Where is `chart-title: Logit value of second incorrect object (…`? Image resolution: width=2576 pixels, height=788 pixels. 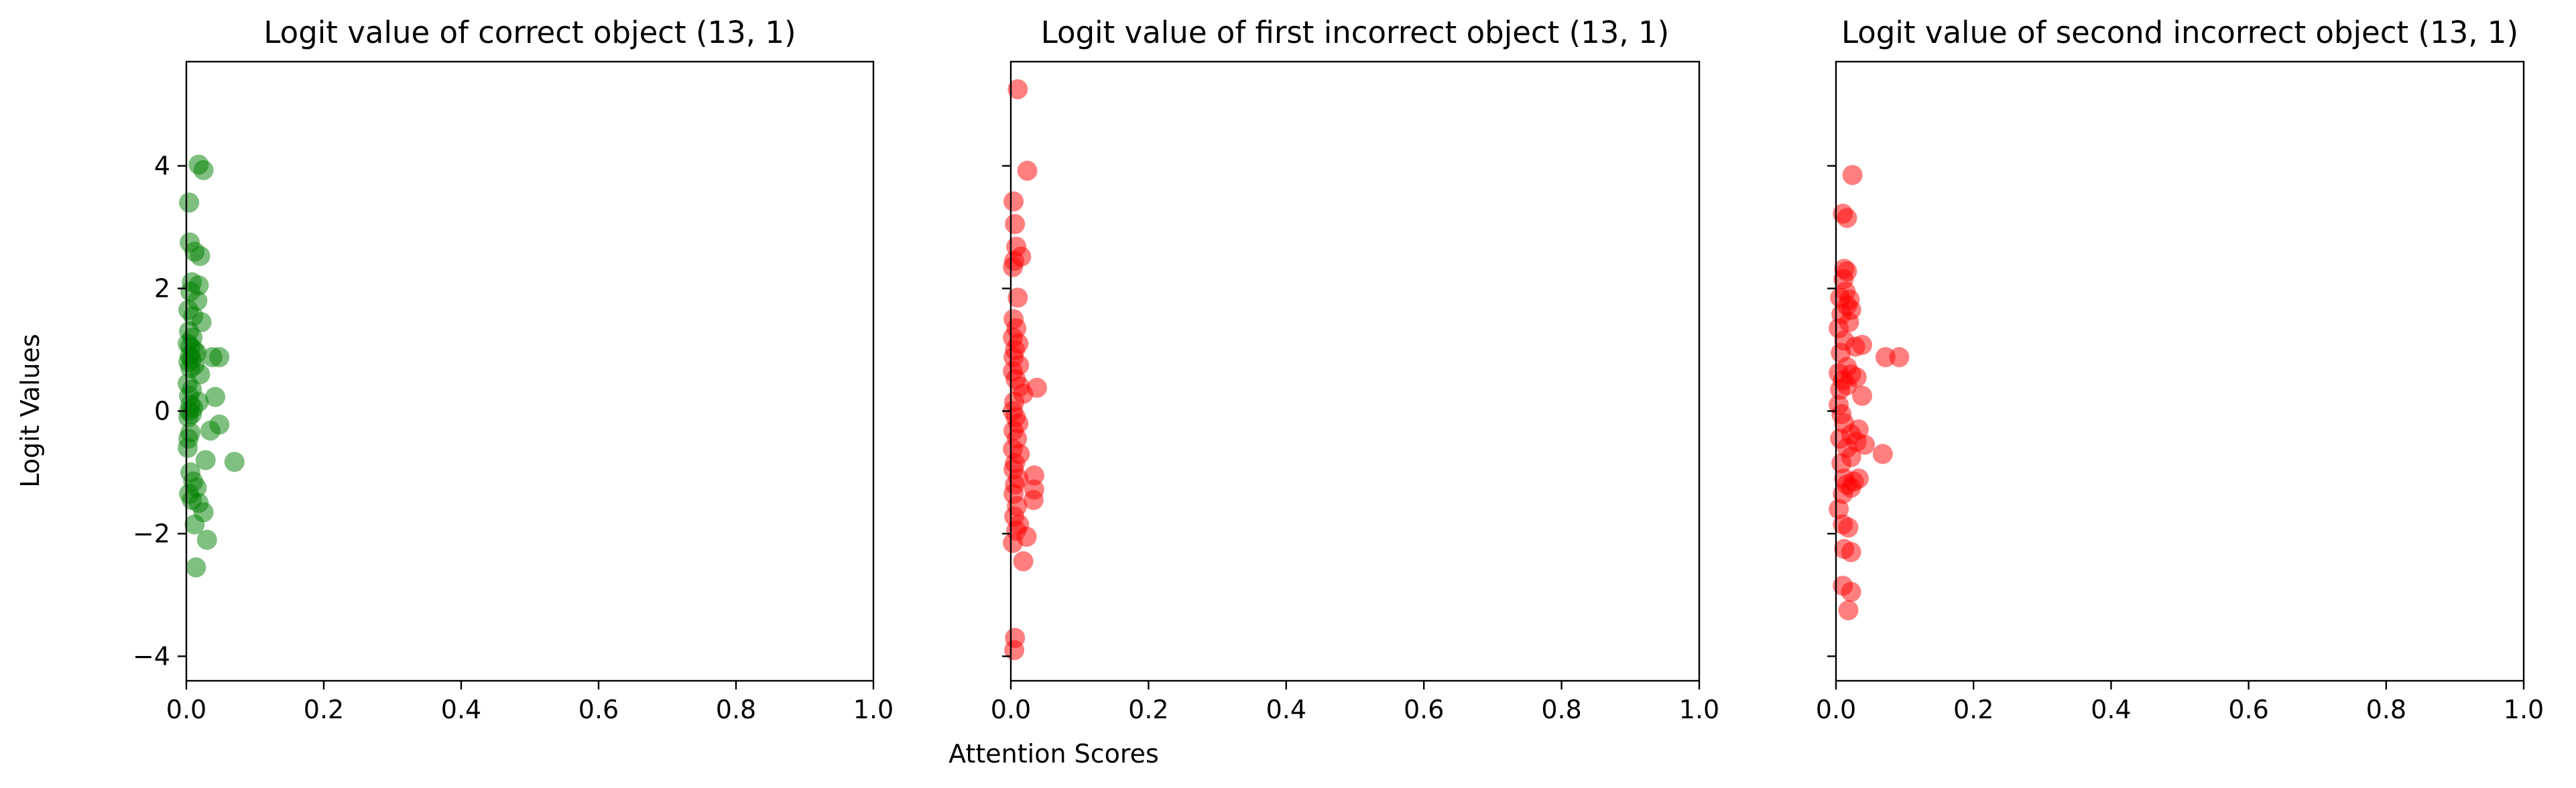 chart-title: Logit value of second incorrect object (… is located at coordinates (2180, 32).